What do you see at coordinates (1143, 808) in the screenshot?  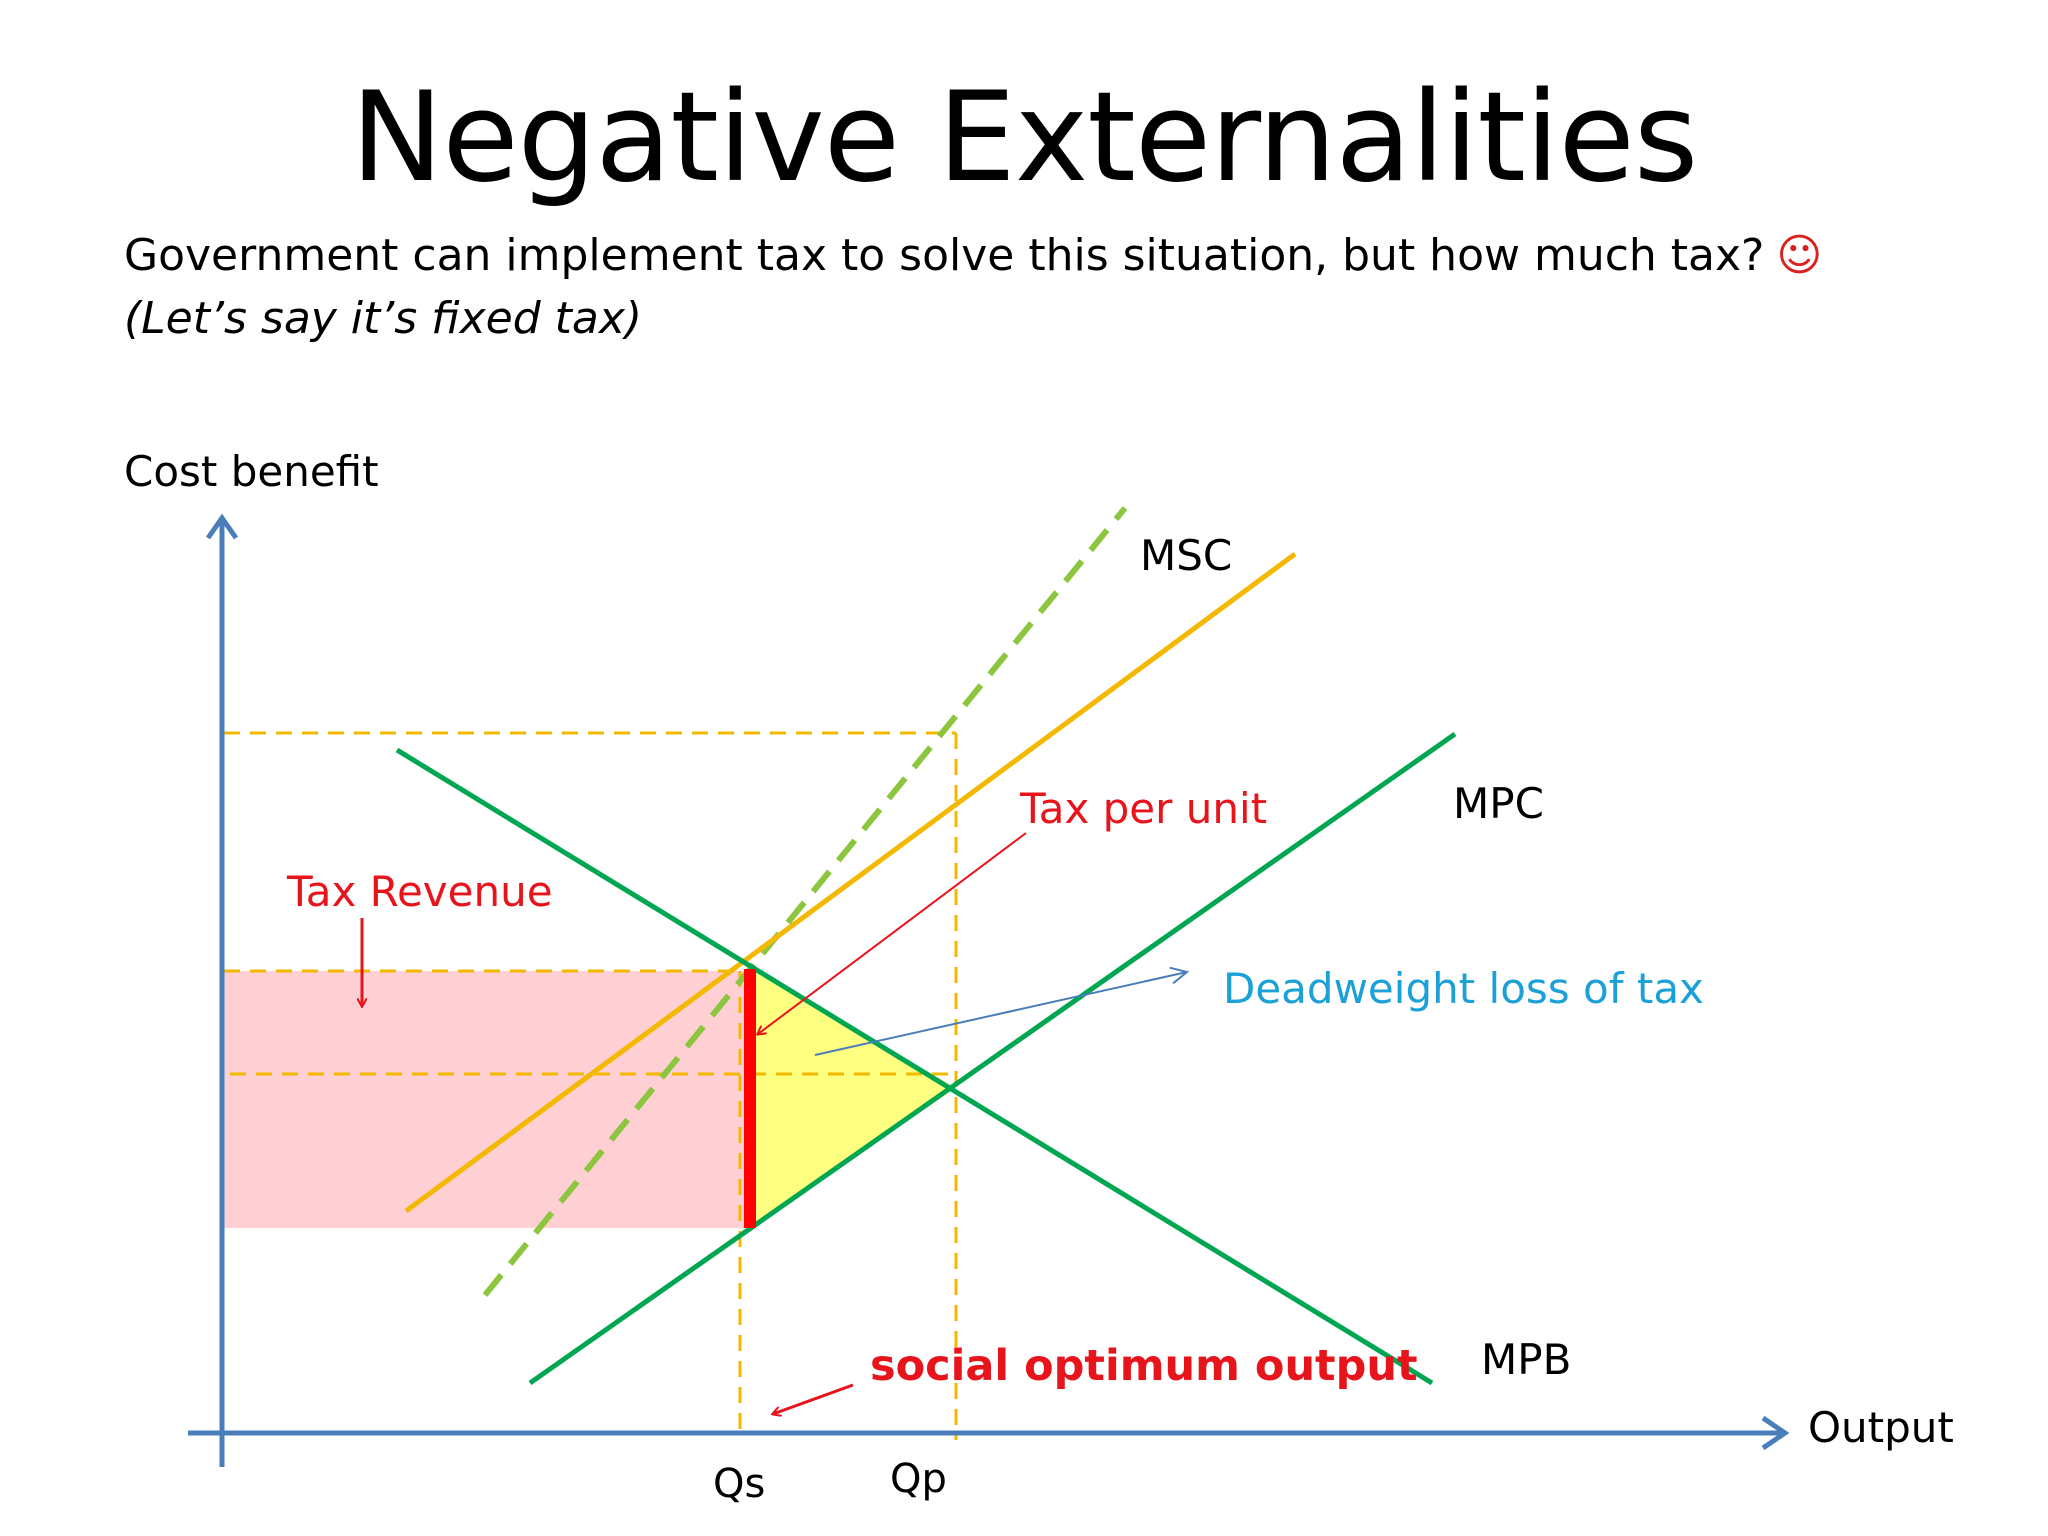 I see `tax-per-unit-label: Tax per unit` at bounding box center [1143, 808].